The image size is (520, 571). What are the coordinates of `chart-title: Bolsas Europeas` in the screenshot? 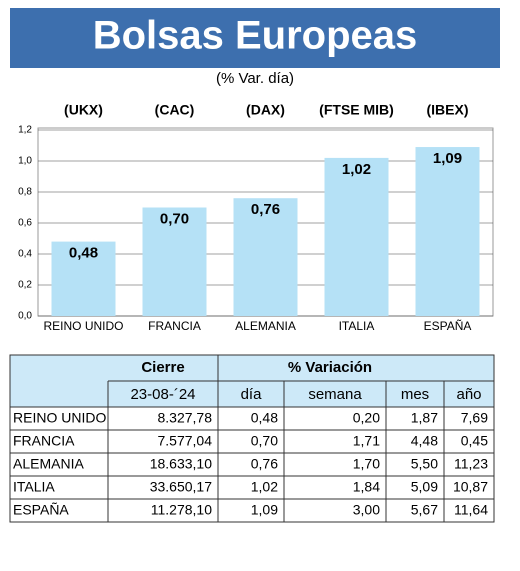 It's located at (255, 36).